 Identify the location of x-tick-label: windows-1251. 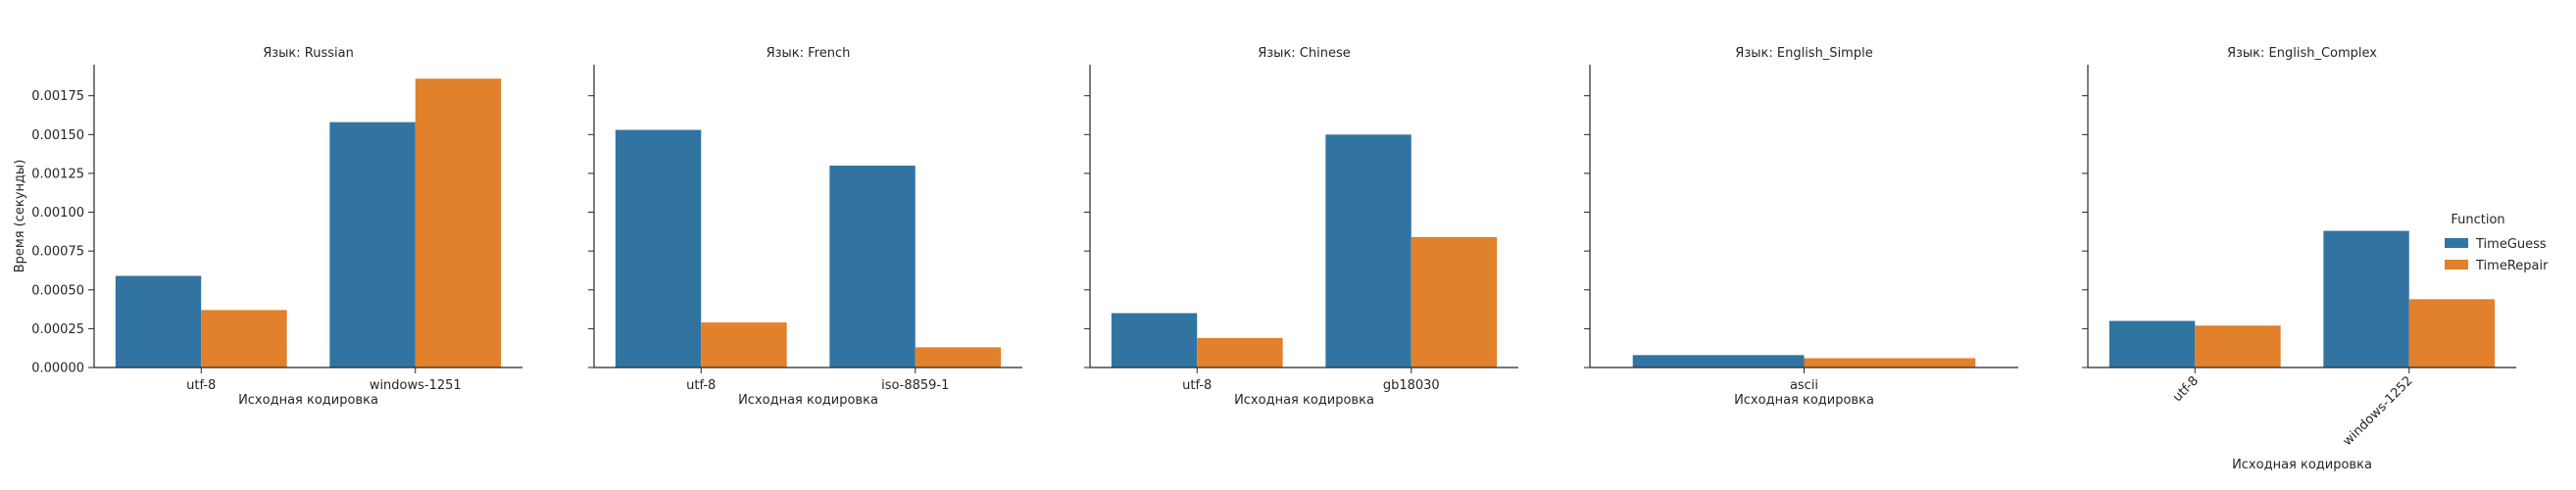
(416, 385).